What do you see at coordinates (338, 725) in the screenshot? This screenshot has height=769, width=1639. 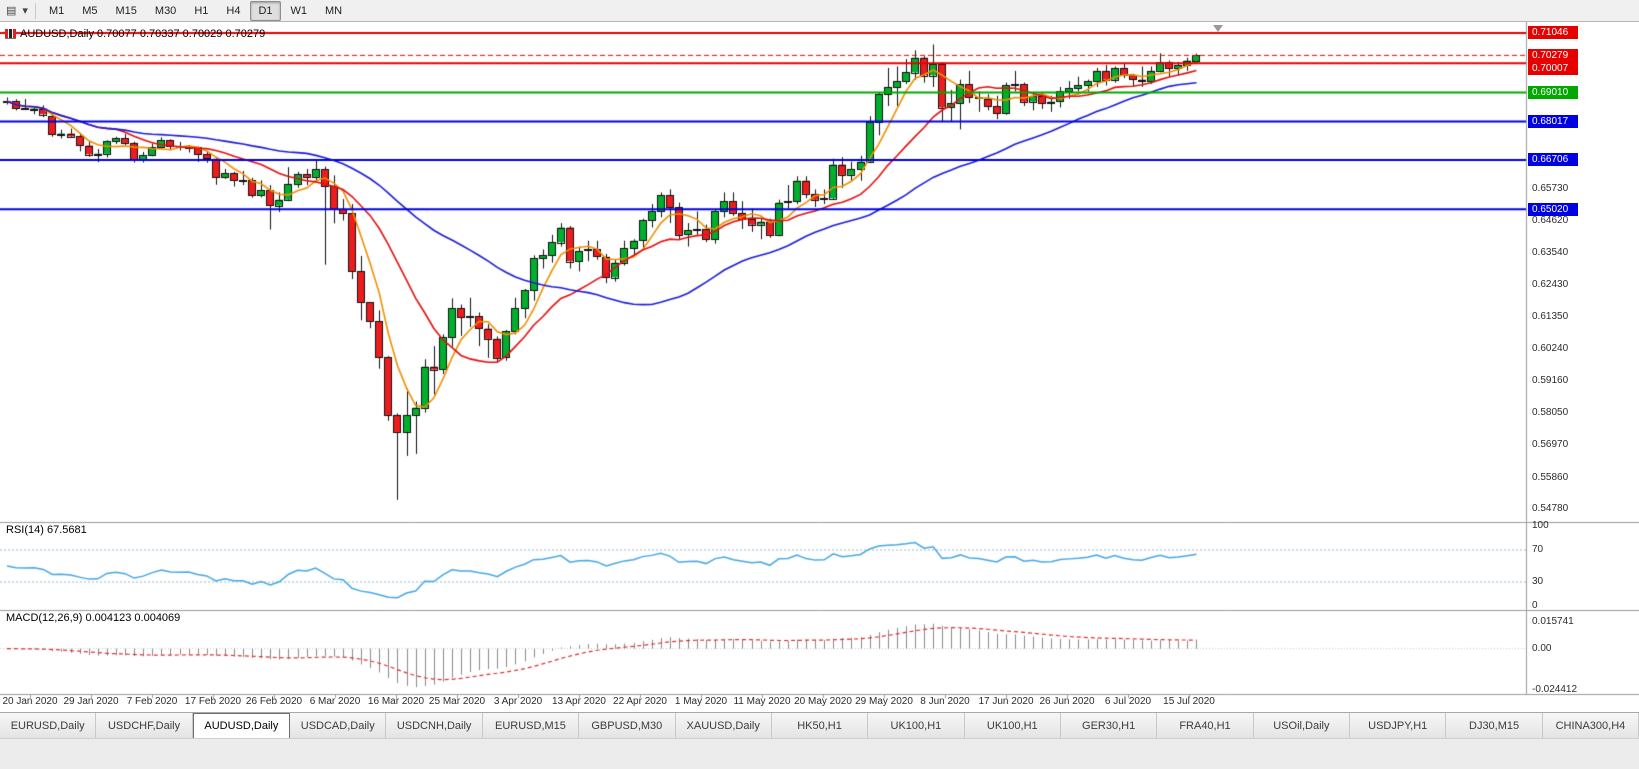 I see `chart-tab-usdcad-daily: USDCAD,Daily` at bounding box center [338, 725].